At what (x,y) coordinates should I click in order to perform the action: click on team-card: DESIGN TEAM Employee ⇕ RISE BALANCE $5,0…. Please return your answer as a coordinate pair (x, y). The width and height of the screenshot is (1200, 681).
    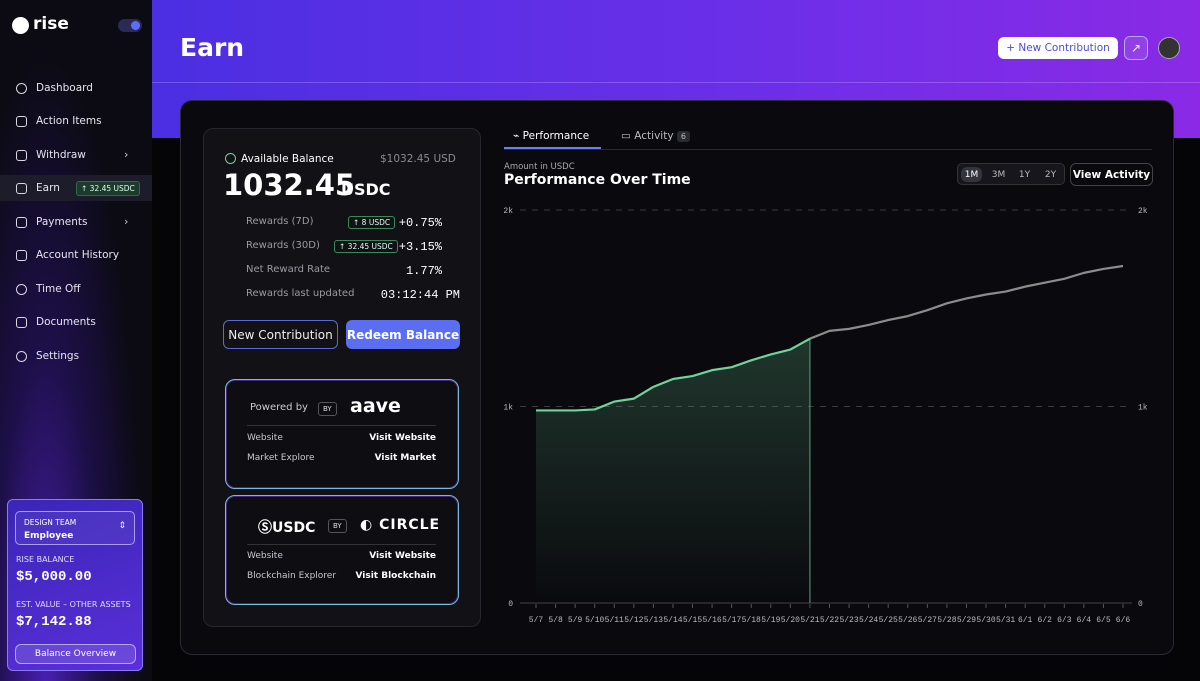
    Looking at the image, I should click on (75, 585).